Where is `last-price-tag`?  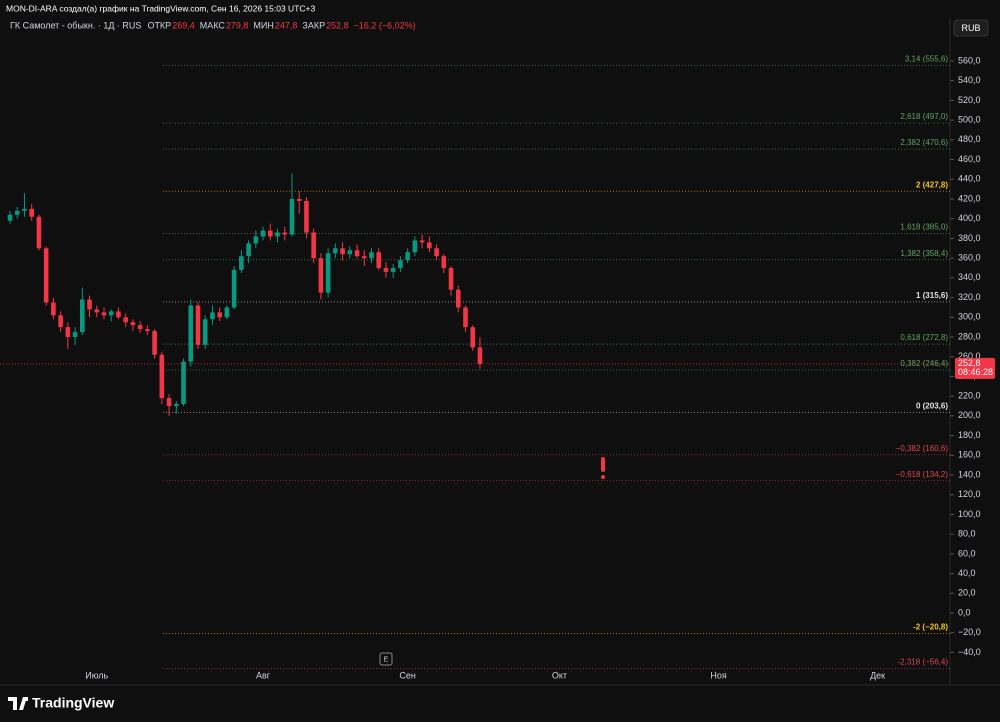
last-price-tag is located at coordinates (975, 368).